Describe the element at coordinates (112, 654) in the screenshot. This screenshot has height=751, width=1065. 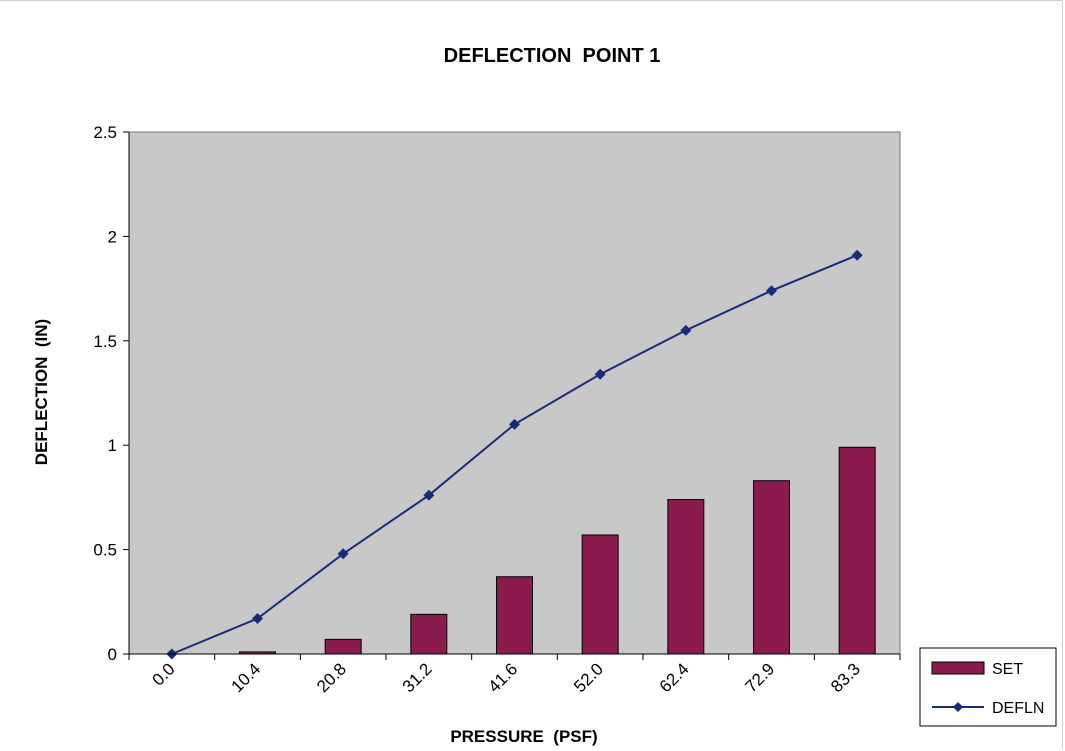
I see `y-tick-label: 0` at that location.